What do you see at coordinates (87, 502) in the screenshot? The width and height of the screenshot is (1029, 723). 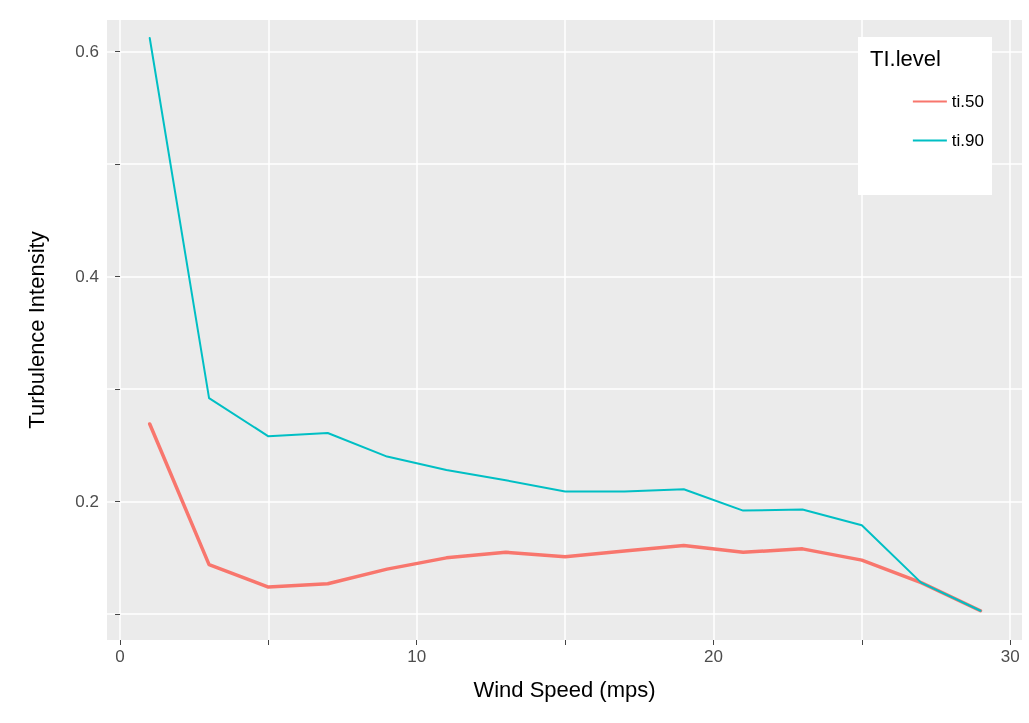 I see `y-tick-label: 0.2` at bounding box center [87, 502].